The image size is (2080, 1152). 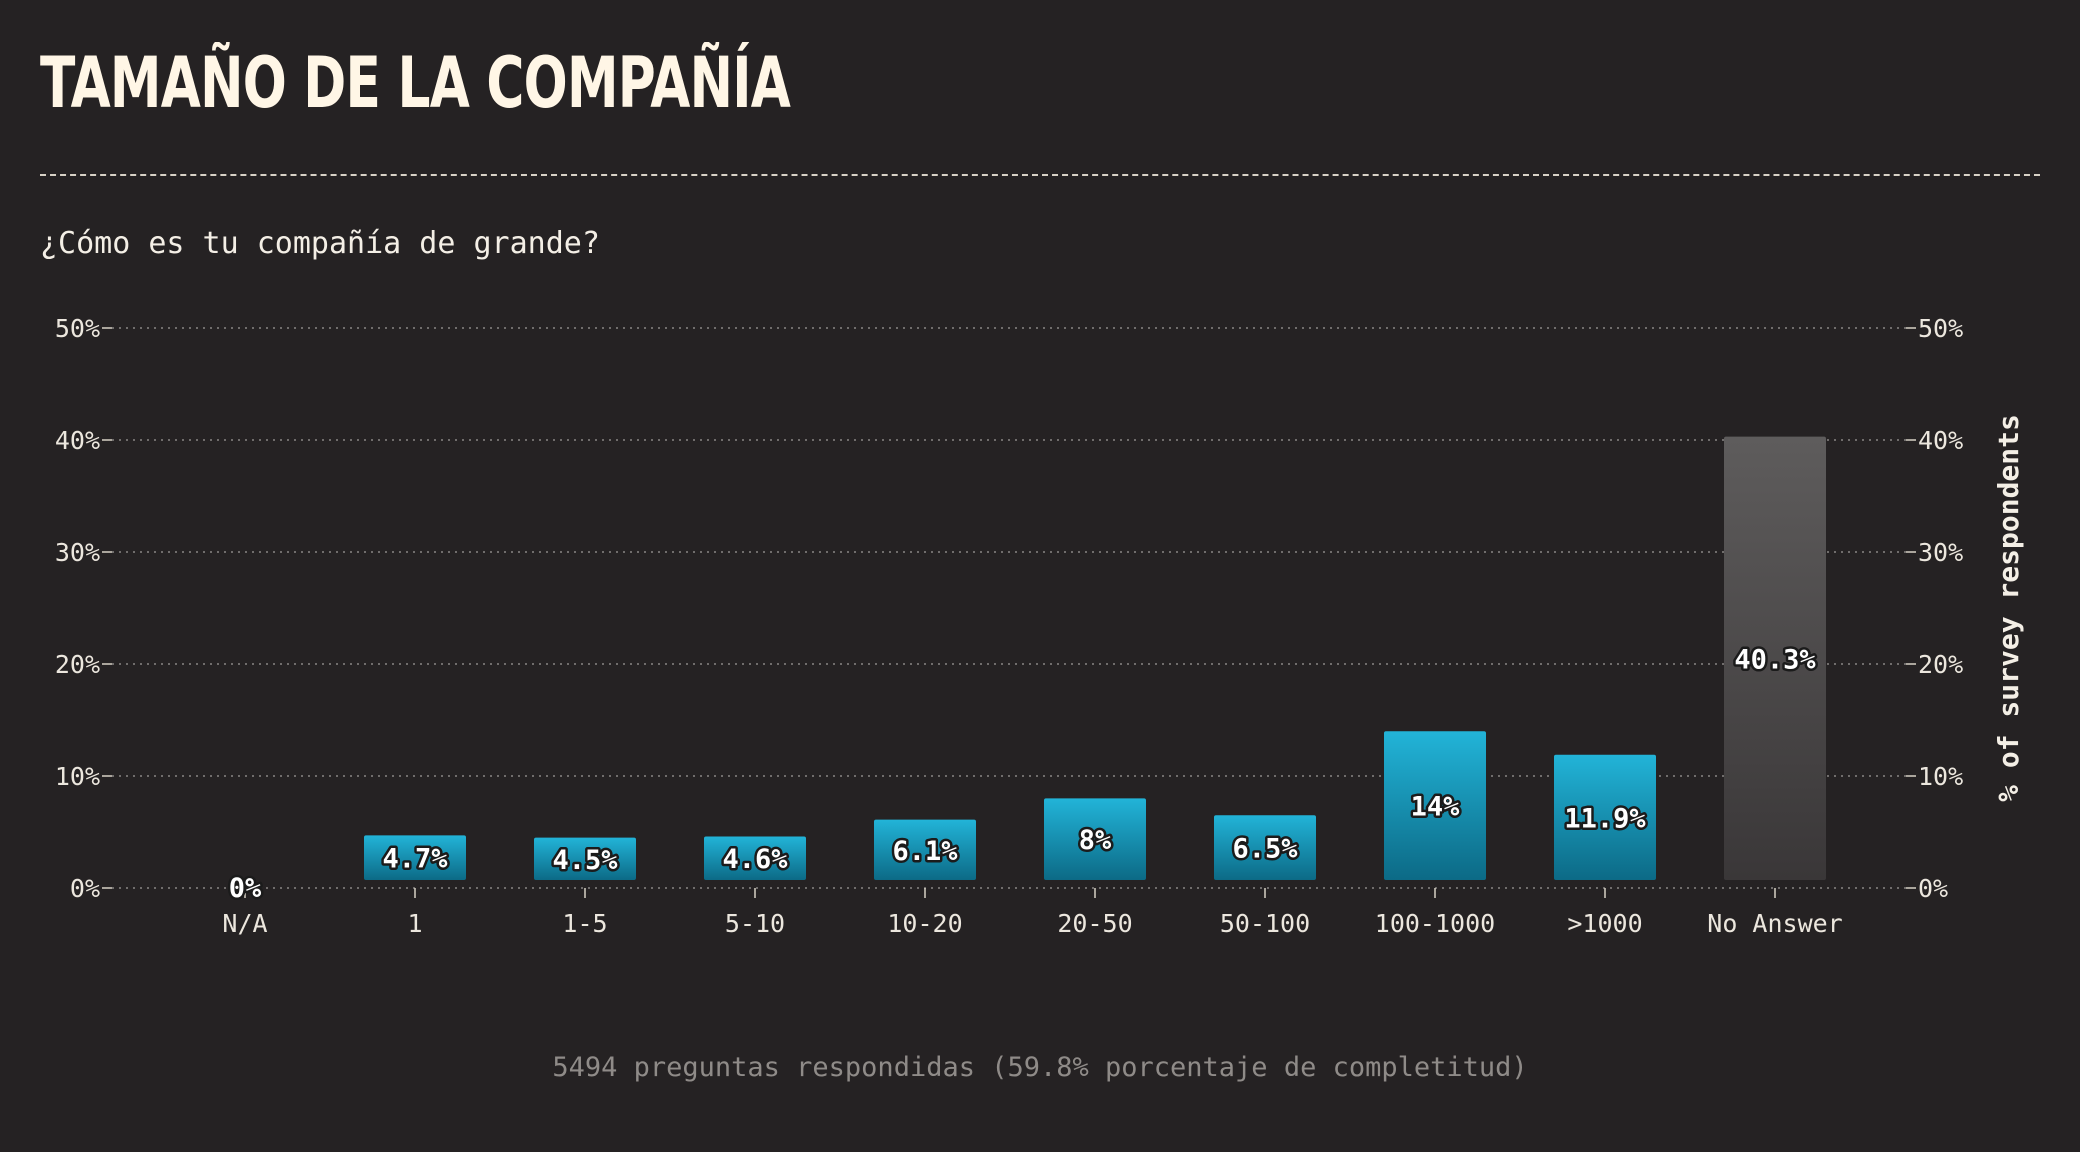 I want to click on x-tick-label: 5-10, so click(x=755, y=923).